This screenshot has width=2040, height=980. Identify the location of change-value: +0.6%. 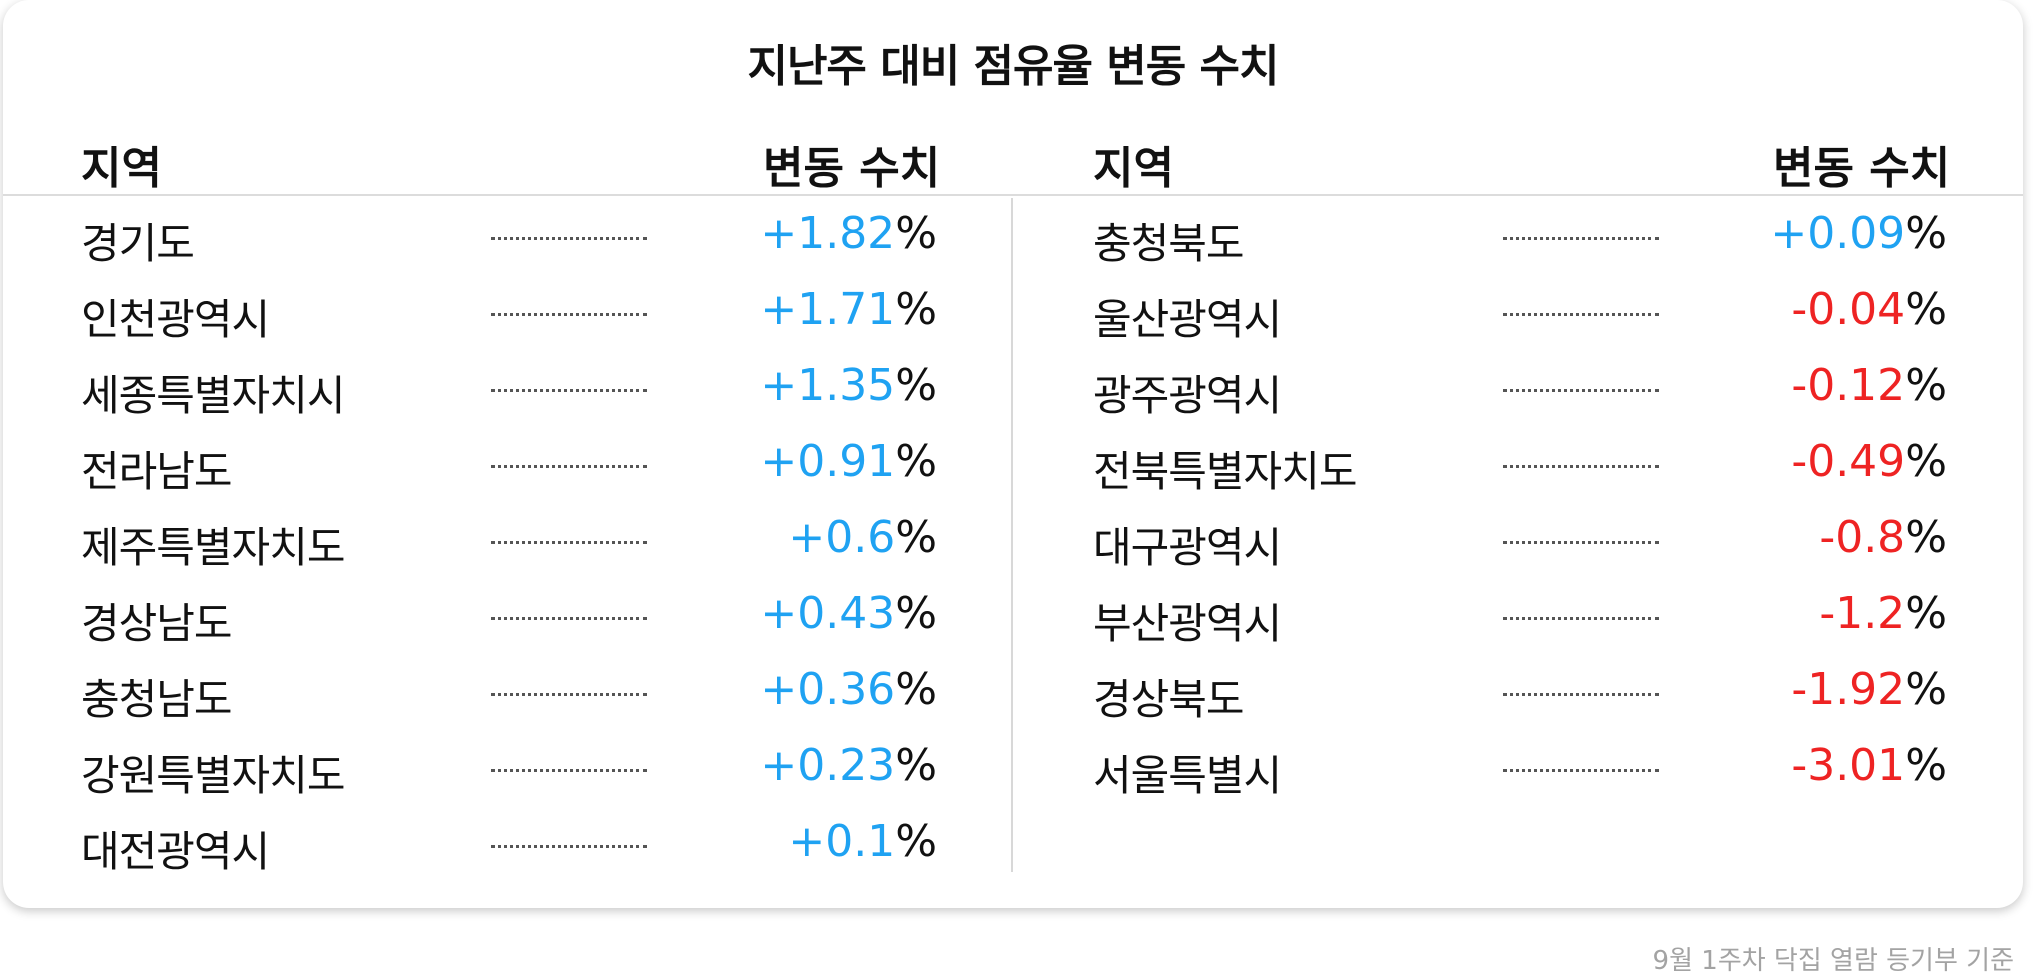
(862, 537).